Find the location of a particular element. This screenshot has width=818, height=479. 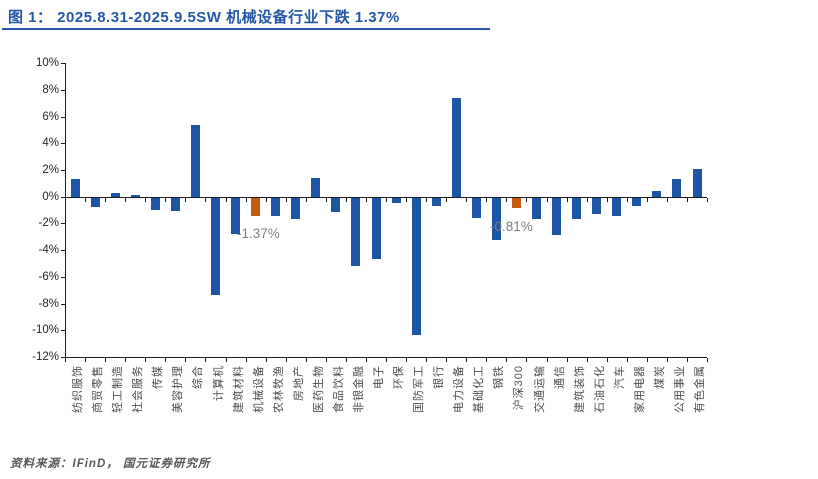

bar-公用事业 is located at coordinates (677, 188).